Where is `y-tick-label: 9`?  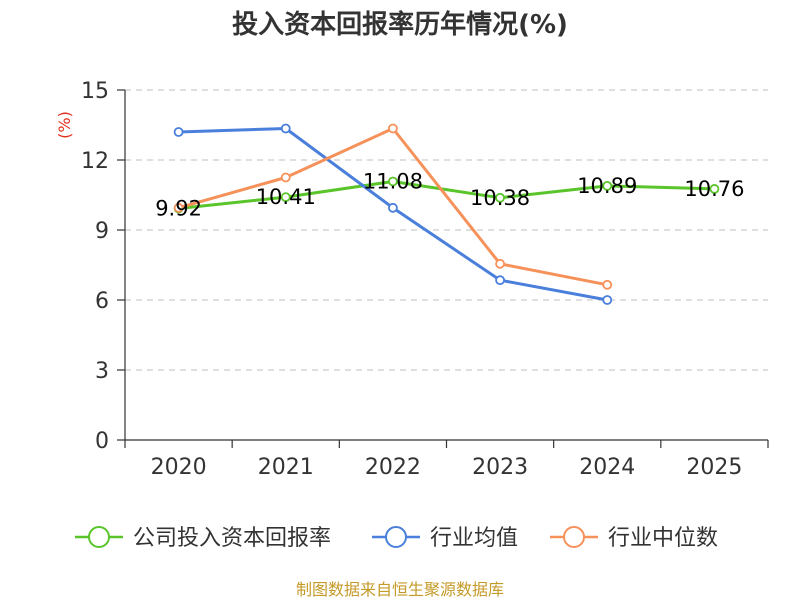
y-tick-label: 9 is located at coordinates (102, 231).